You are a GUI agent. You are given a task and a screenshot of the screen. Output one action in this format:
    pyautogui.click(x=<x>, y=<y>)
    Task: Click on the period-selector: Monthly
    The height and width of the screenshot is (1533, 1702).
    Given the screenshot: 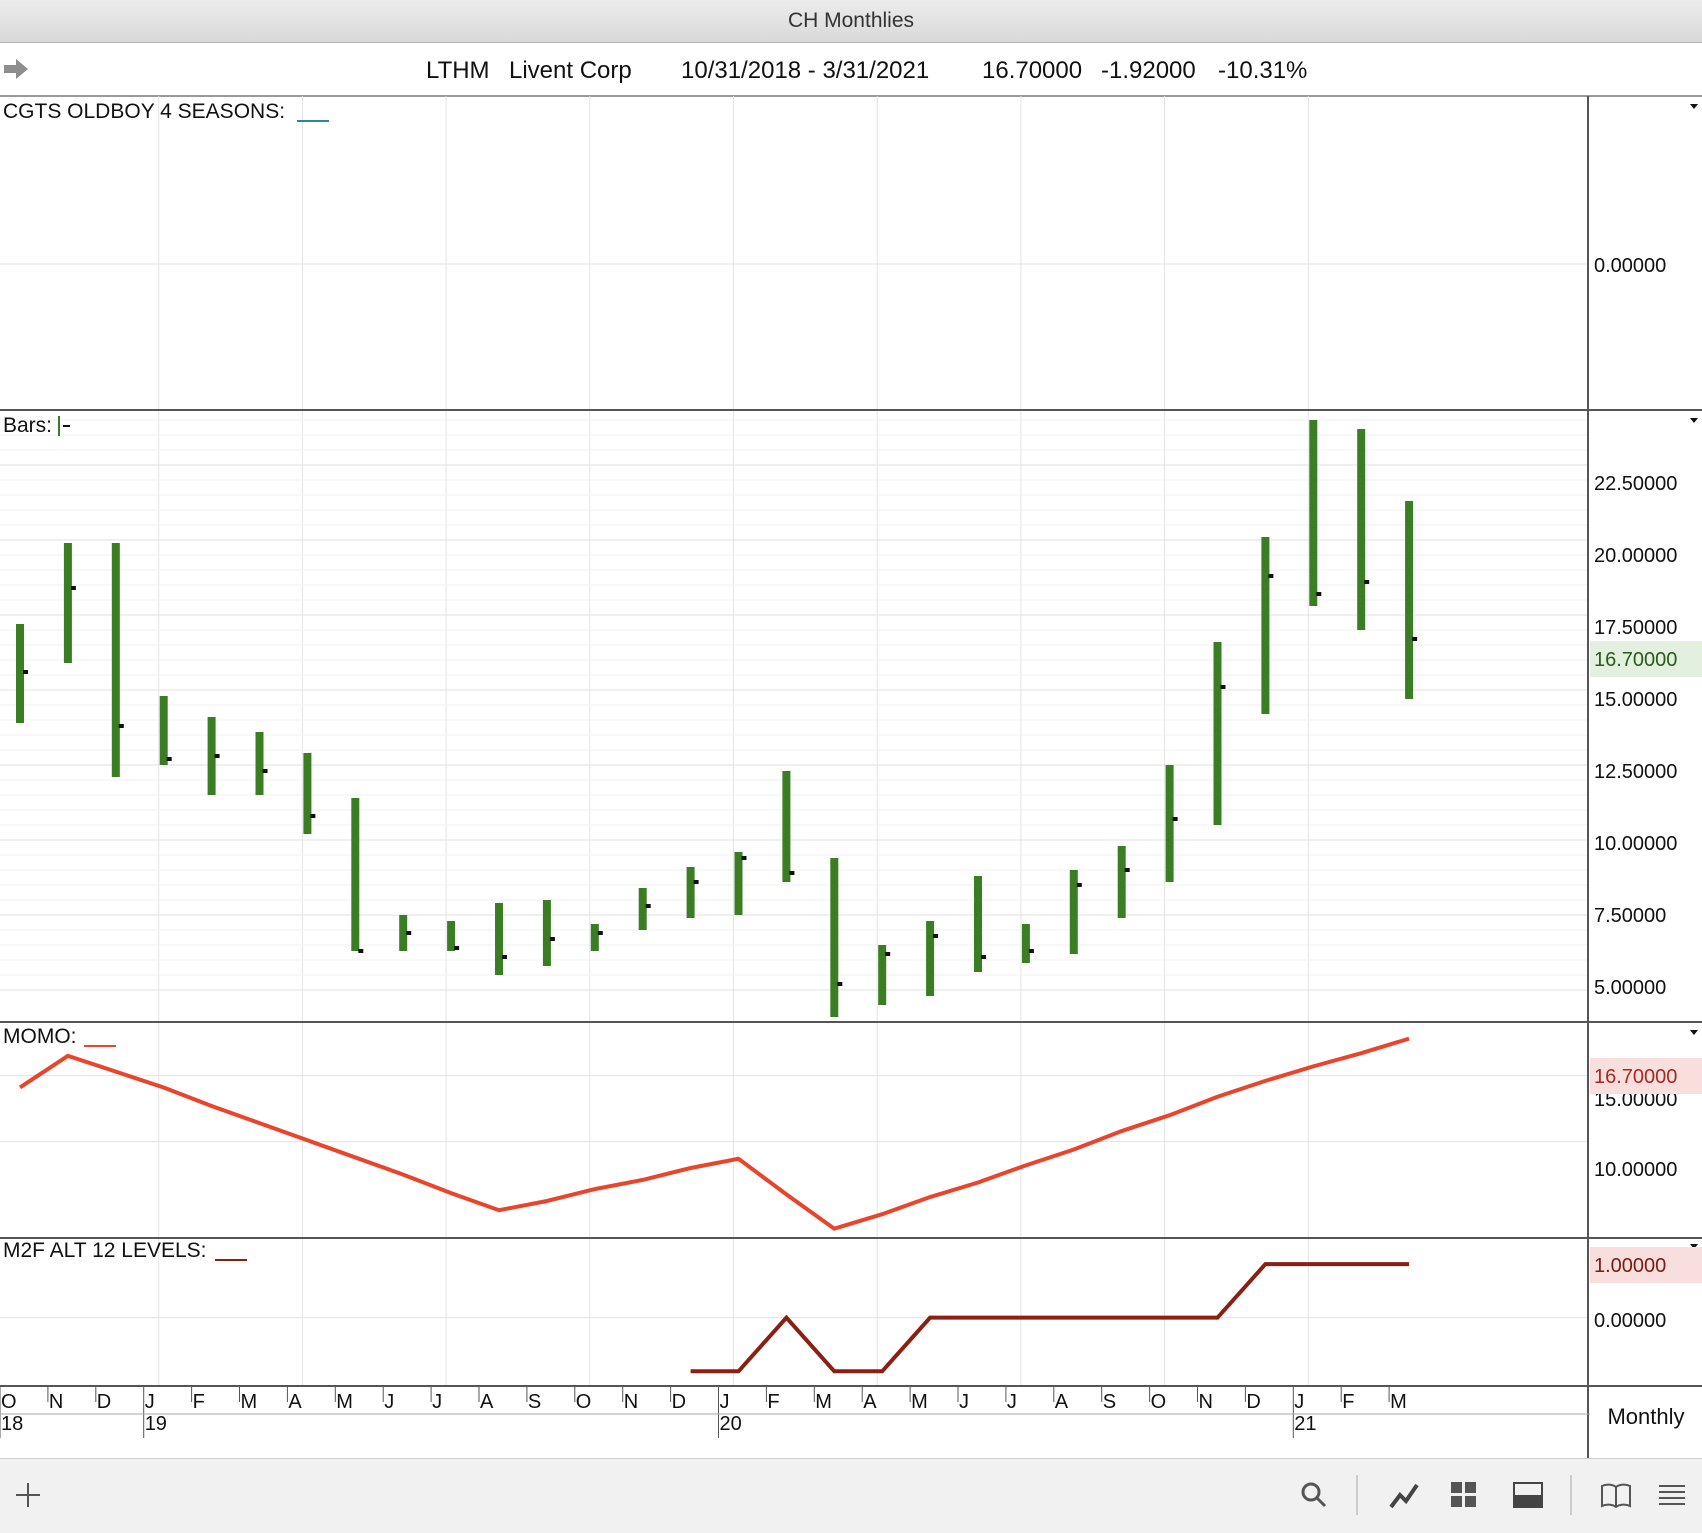 What is the action you would take?
    pyautogui.click(x=1646, y=1417)
    